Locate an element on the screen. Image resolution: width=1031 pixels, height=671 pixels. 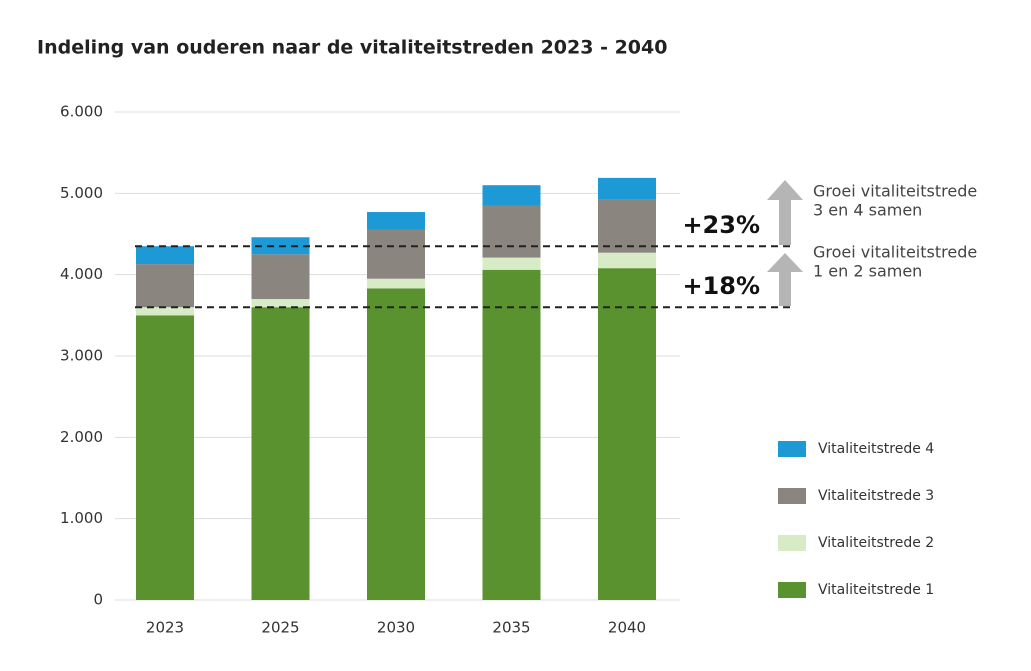
x-tick-label: 2025 is located at coordinates (280, 628).